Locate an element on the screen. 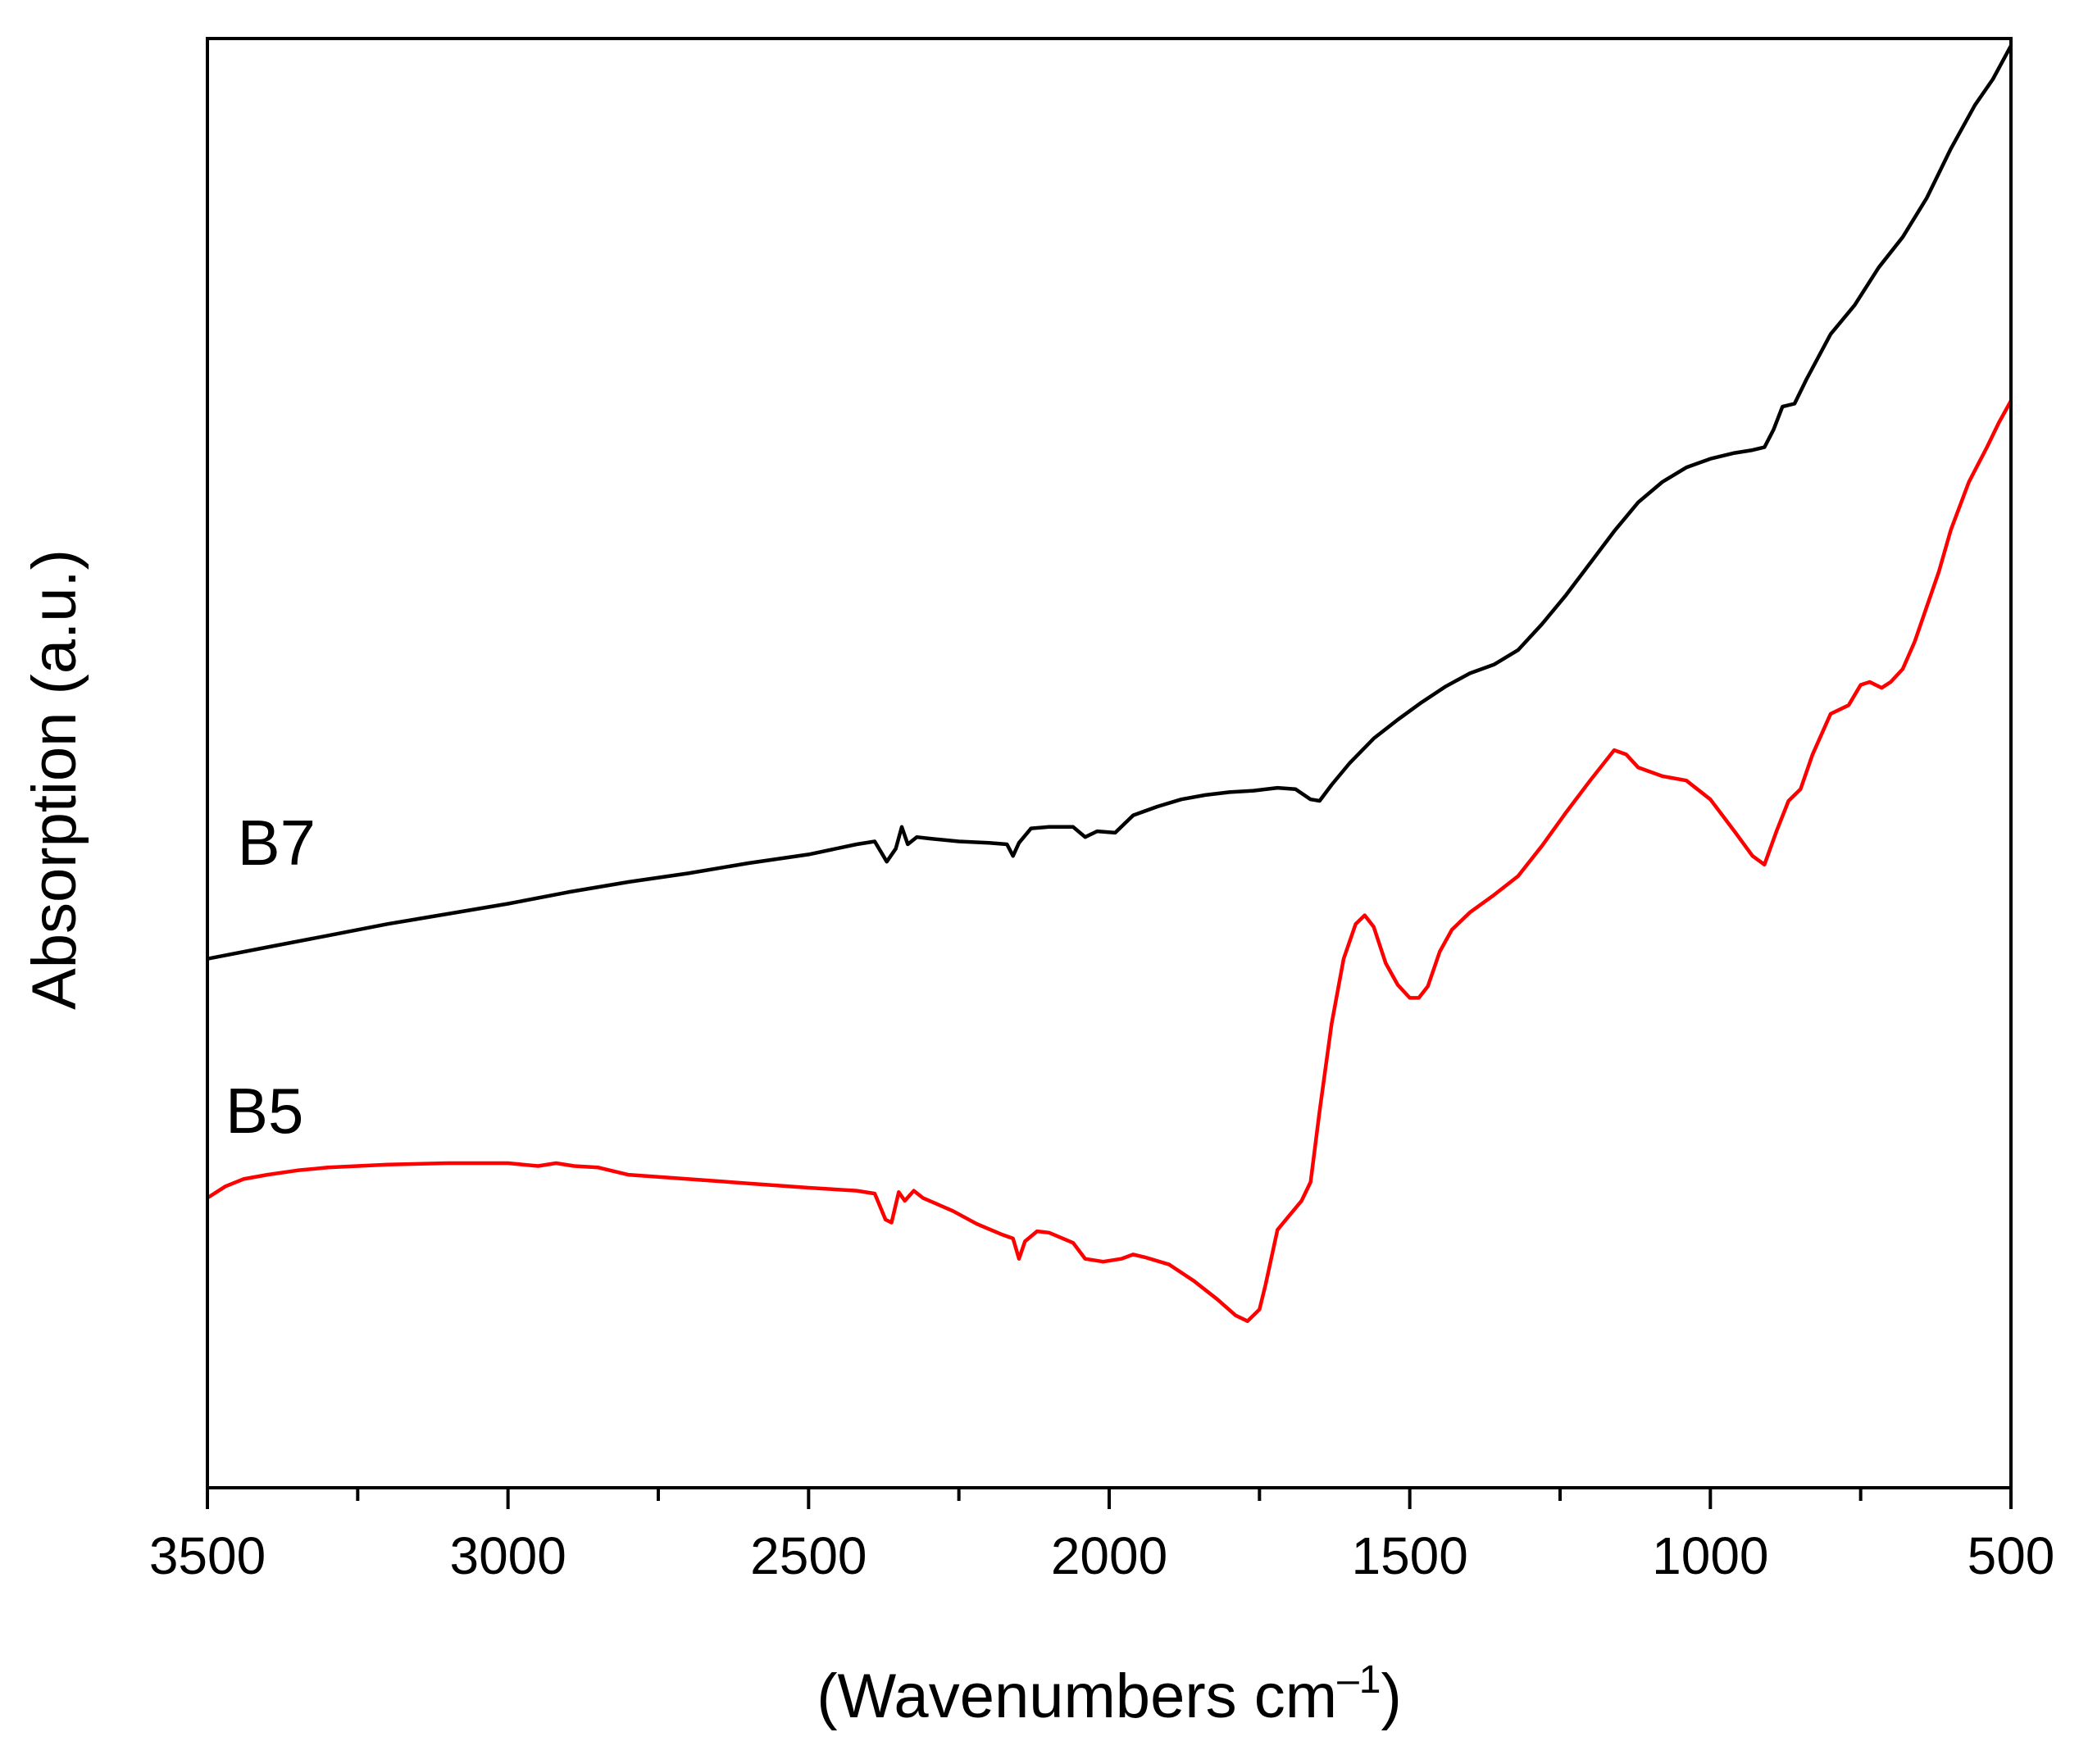 This screenshot has height=1764, width=2079. x-axis-title-close: ) is located at coordinates (1391, 1696).